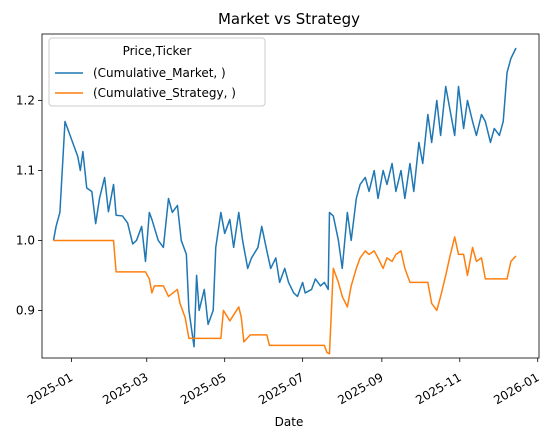 The width and height of the screenshot is (547, 438). I want to click on legend-box, so click(157, 72).